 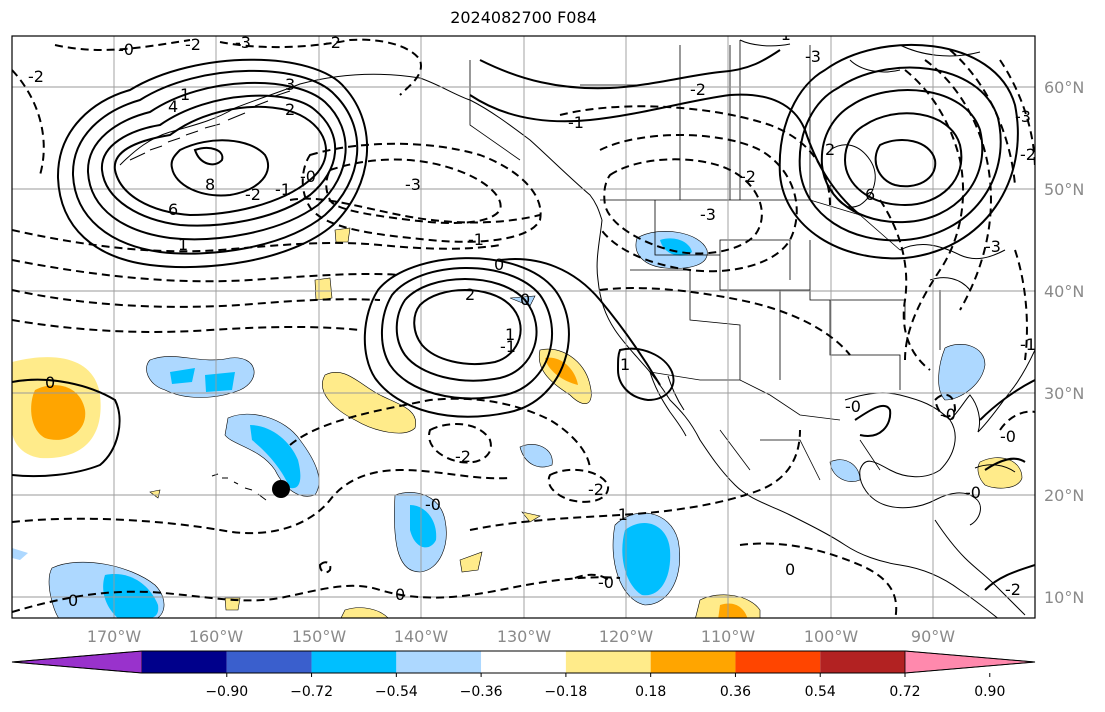 I want to click on lon-label: 160°W, so click(x=216, y=636).